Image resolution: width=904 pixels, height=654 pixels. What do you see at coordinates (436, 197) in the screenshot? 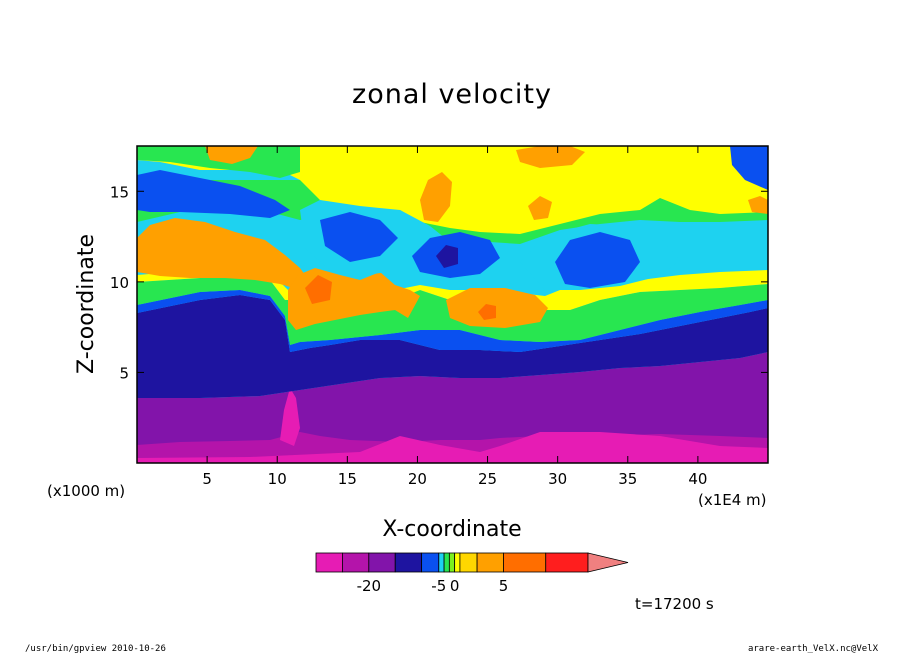
I see `blob-orange-x21` at bounding box center [436, 197].